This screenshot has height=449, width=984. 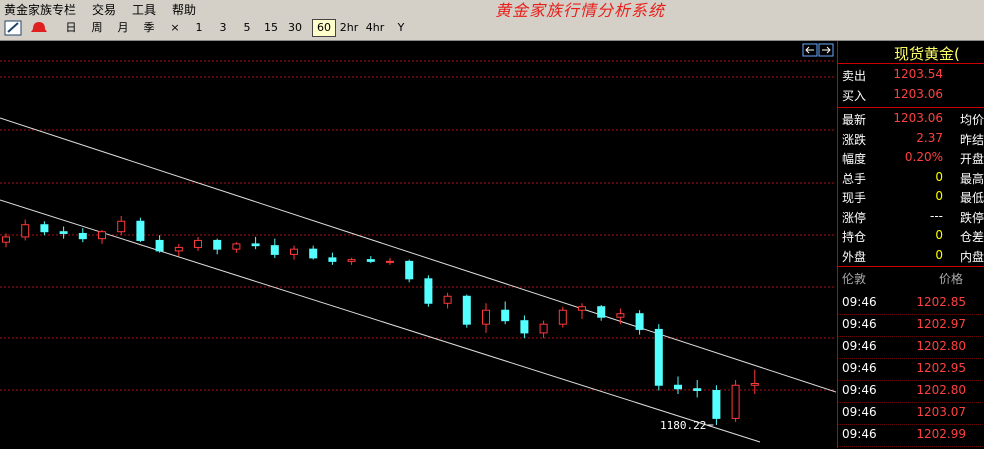 What do you see at coordinates (401, 27) in the screenshot?
I see `period-button: Y` at bounding box center [401, 27].